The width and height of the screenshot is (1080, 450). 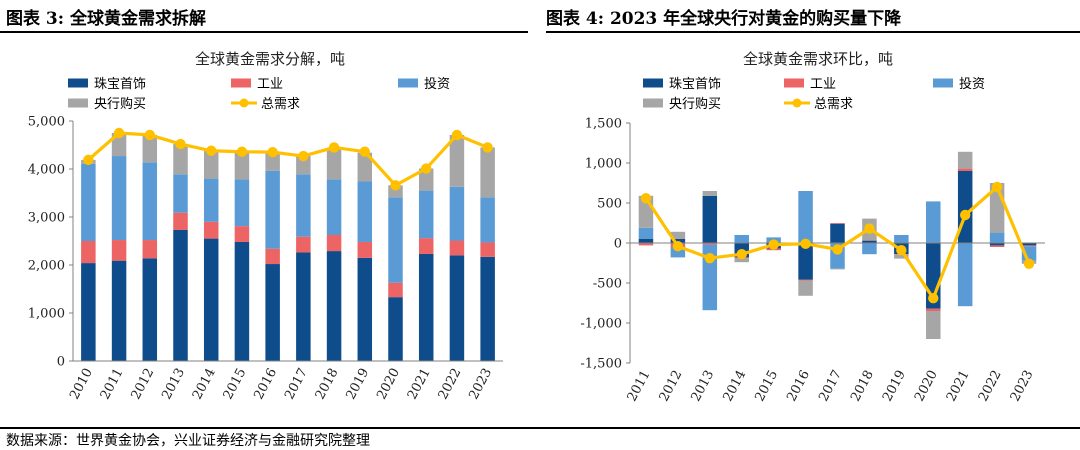 I want to click on left-x-tick-label: 2021, so click(x=419, y=384).